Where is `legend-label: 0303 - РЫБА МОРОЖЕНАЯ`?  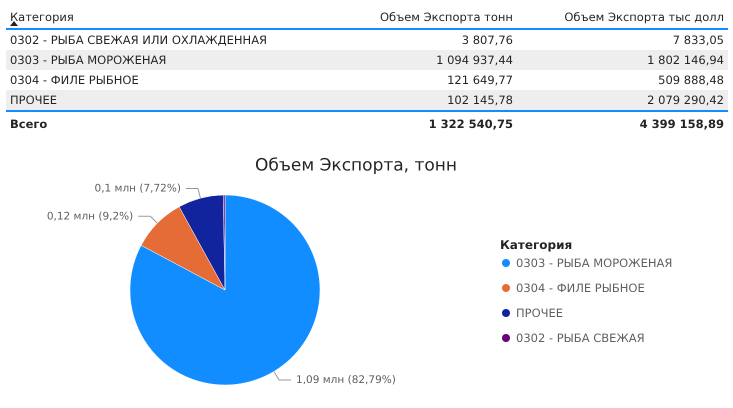
legend-label: 0303 - РЫБА МОРОЖЕНАЯ is located at coordinates (594, 263).